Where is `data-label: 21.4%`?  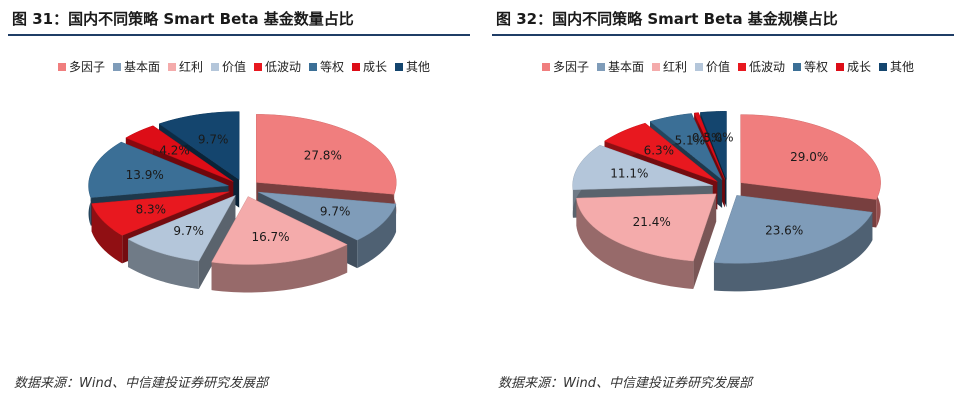 data-label: 21.4% is located at coordinates (652, 222).